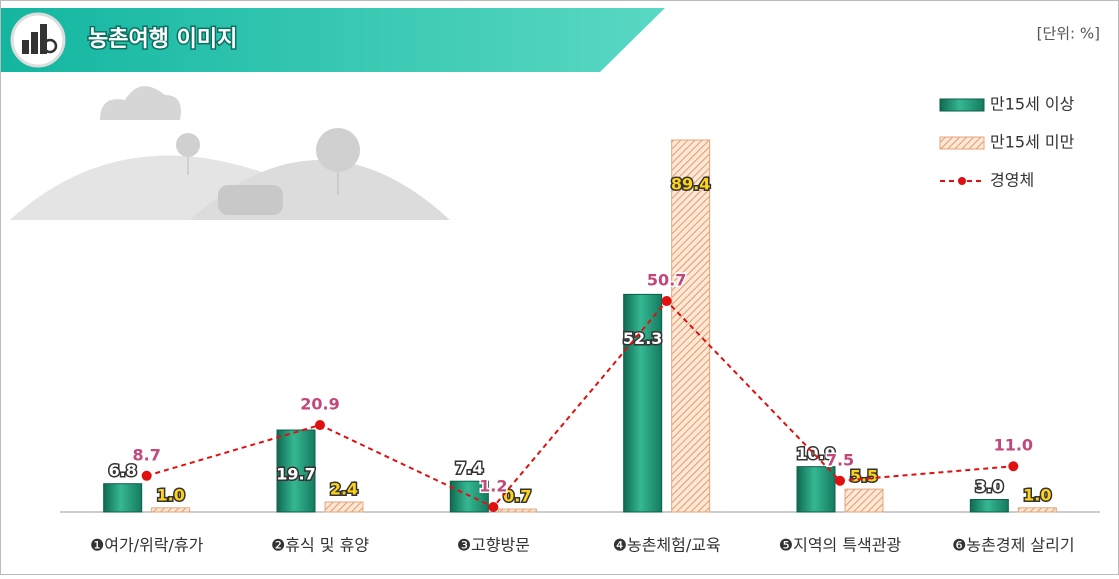  Describe the element at coordinates (40, 39) in the screenshot. I see `icon-bars` at that location.